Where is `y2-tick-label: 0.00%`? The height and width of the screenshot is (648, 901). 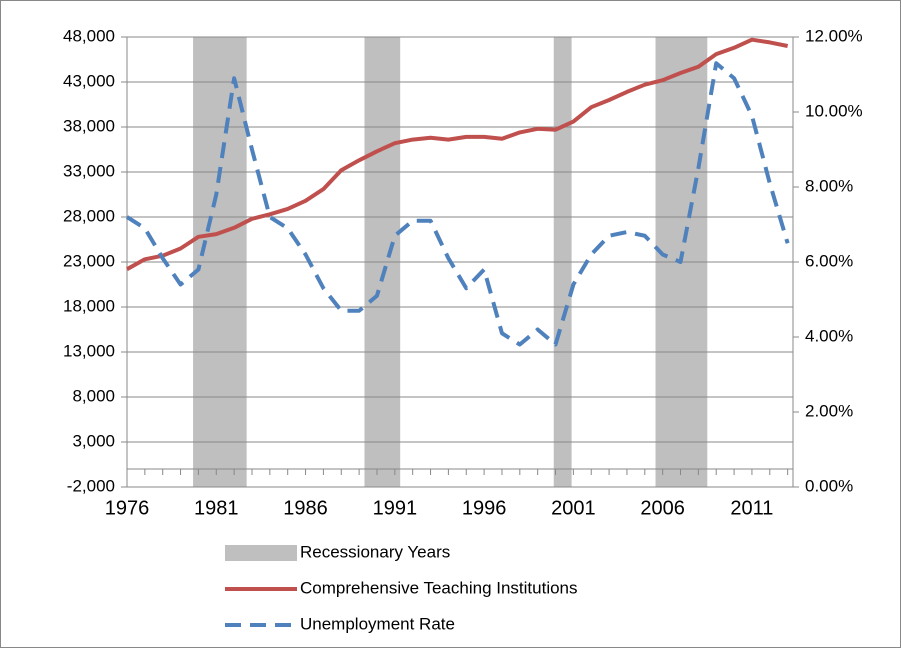 y2-tick-label: 0.00% is located at coordinates (829, 485).